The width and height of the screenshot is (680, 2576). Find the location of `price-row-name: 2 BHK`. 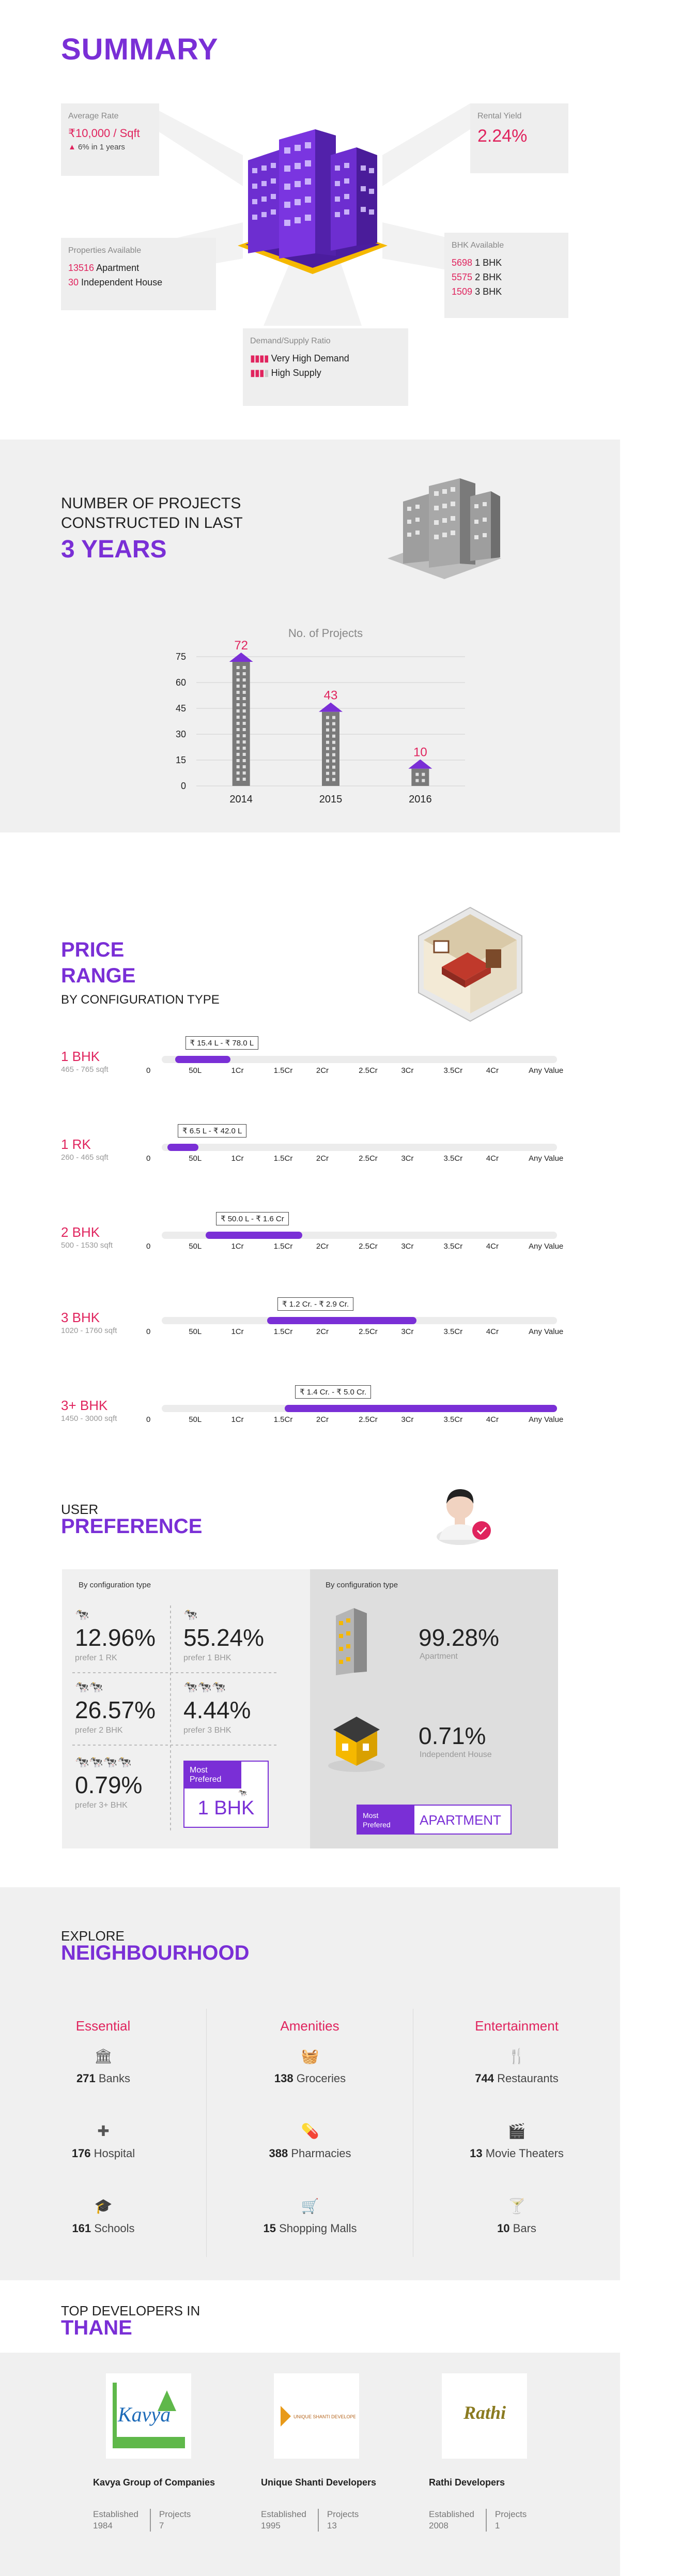

price-row-name: 2 BHK is located at coordinates (80, 1232).